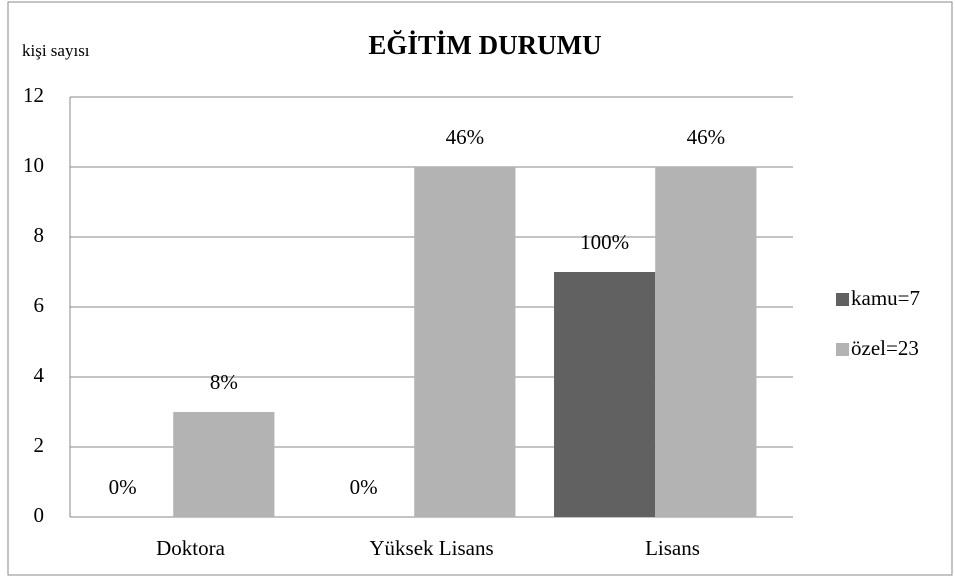 The width and height of the screenshot is (955, 578). I want to click on y-tick-label: 0, so click(39, 515).